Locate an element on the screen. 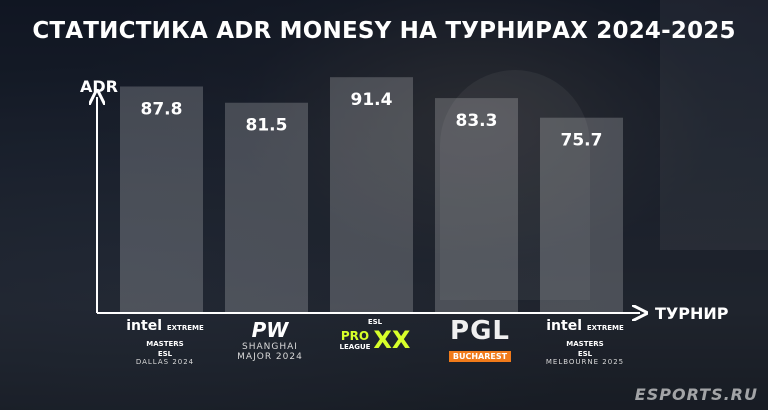  bar-value-label-2: 81.5 is located at coordinates (267, 126).